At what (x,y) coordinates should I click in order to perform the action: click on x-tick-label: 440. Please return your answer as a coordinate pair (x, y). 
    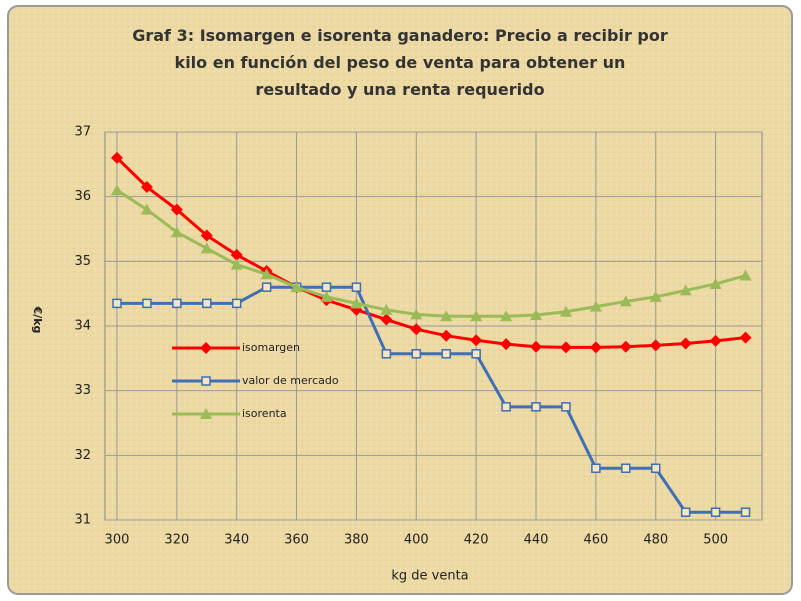
    Looking at the image, I should click on (536, 540).